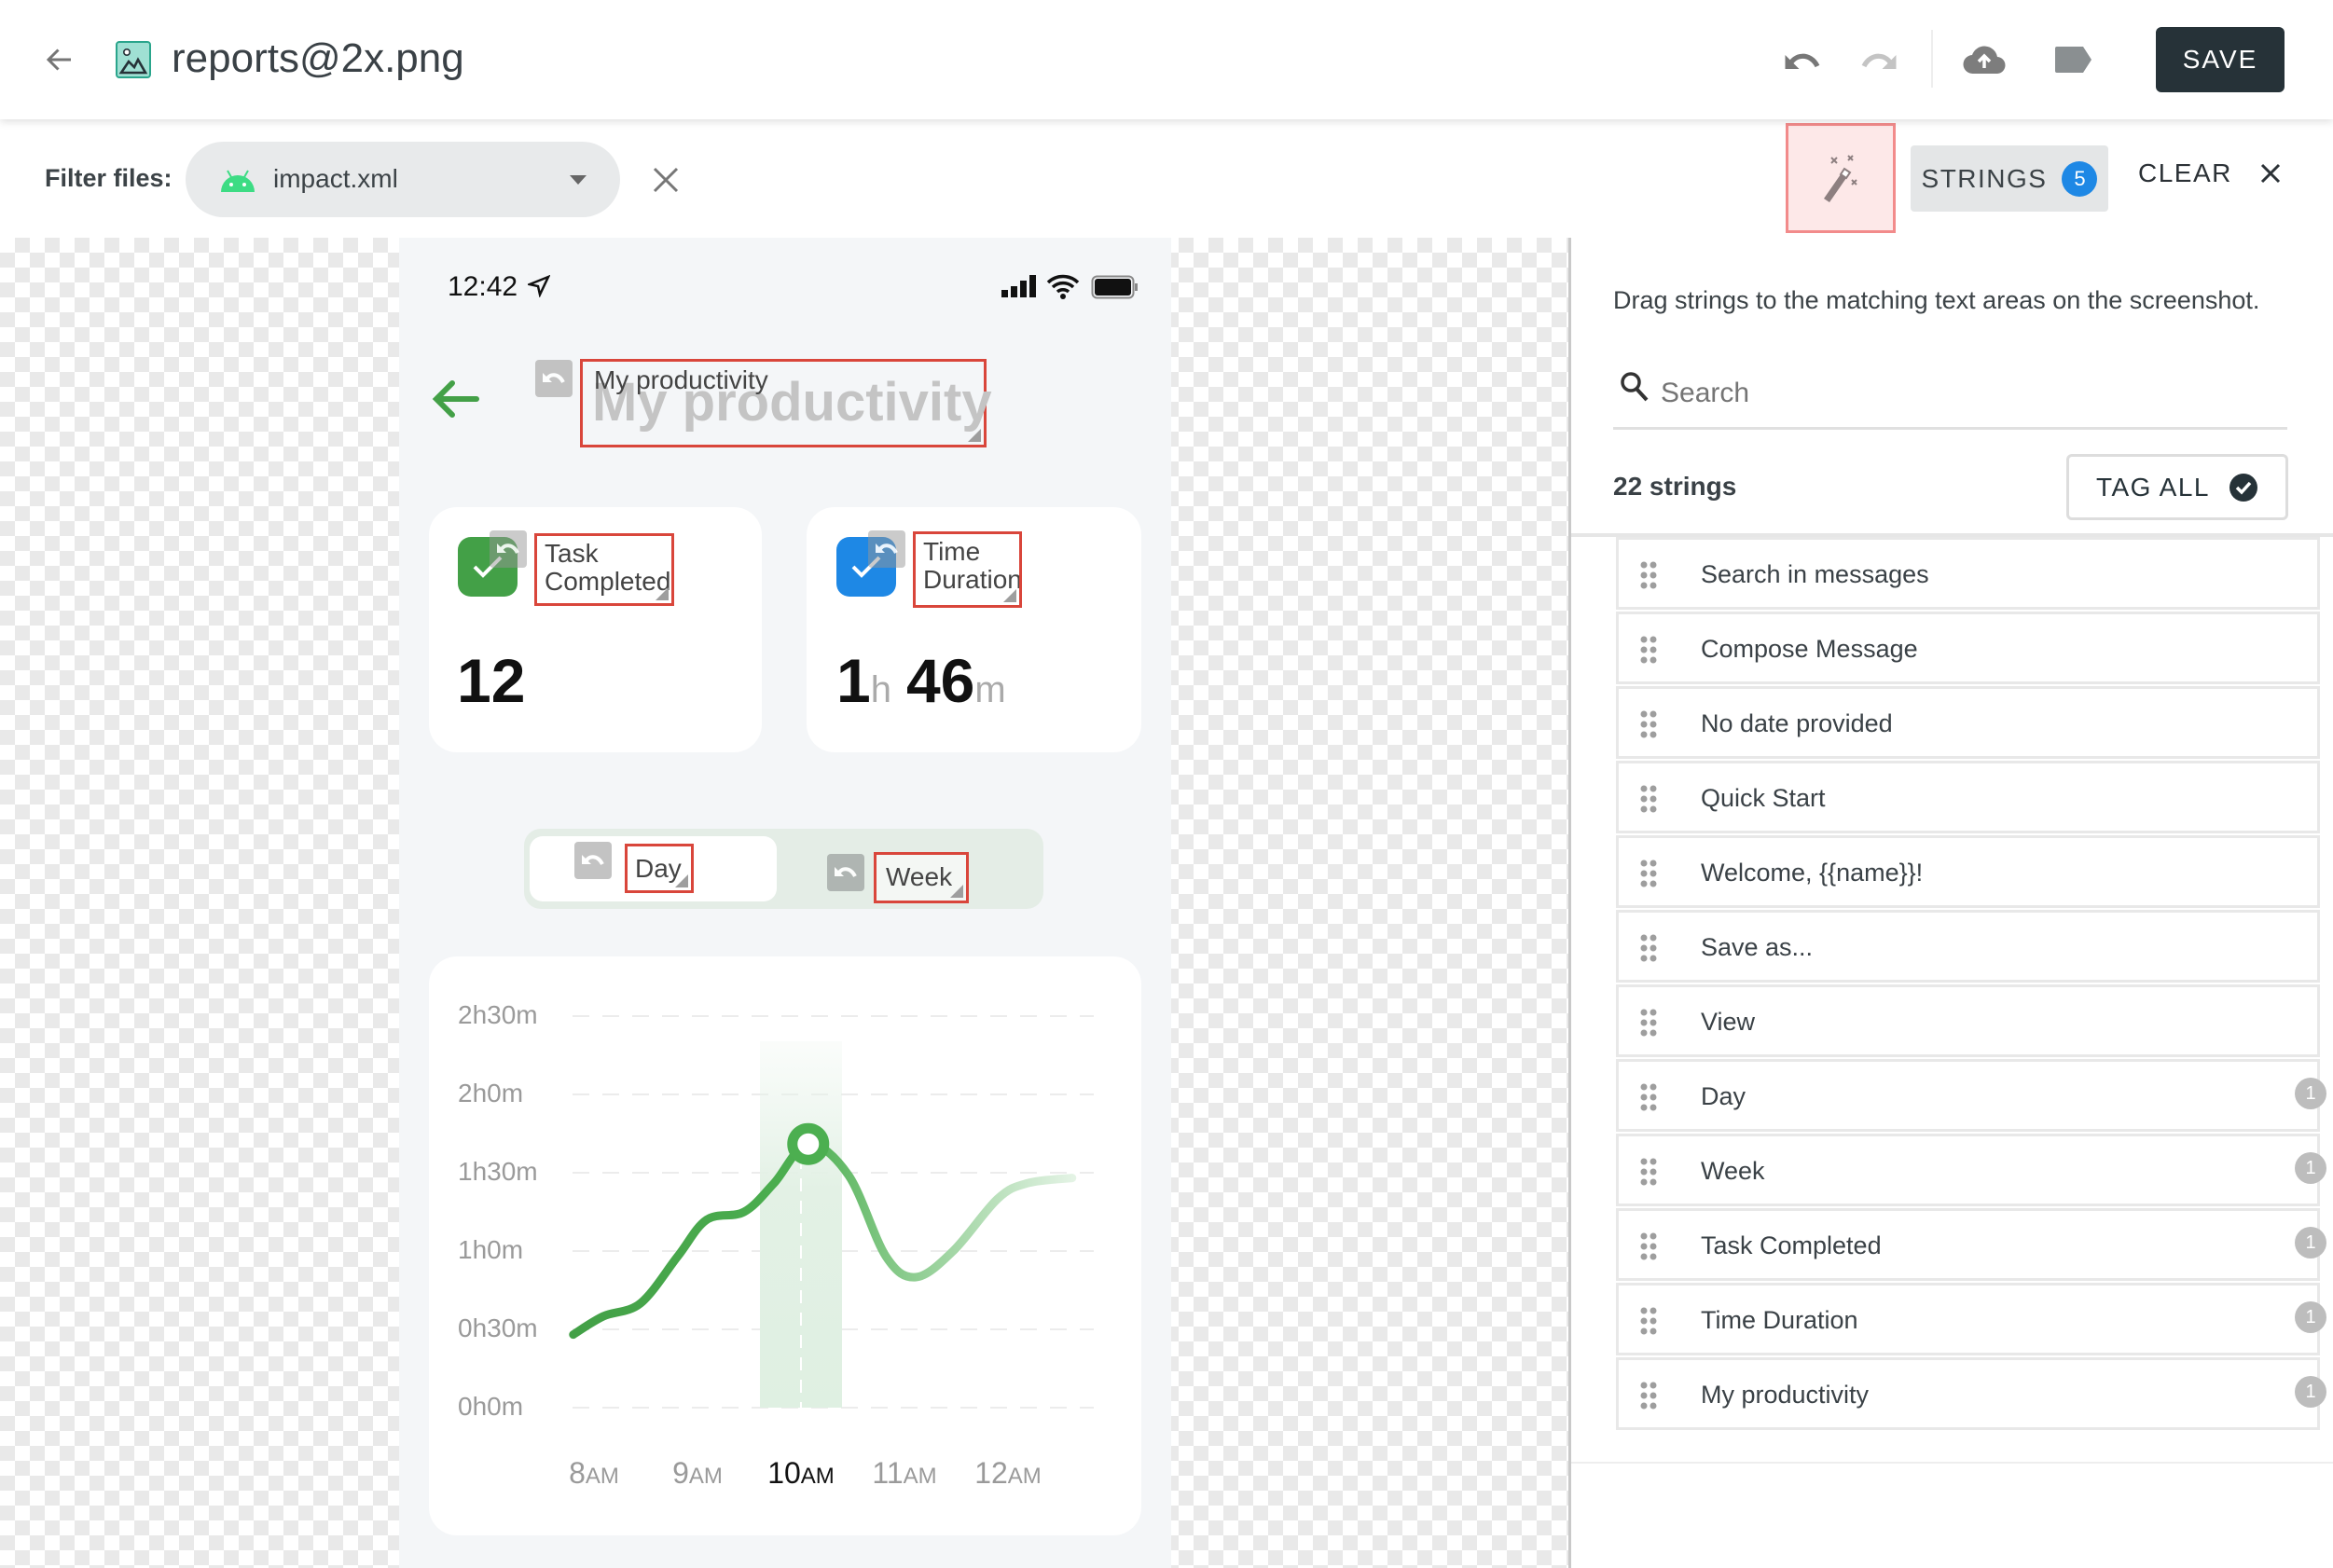  I want to click on panel-bottom-divider, so click(1952, 1463).